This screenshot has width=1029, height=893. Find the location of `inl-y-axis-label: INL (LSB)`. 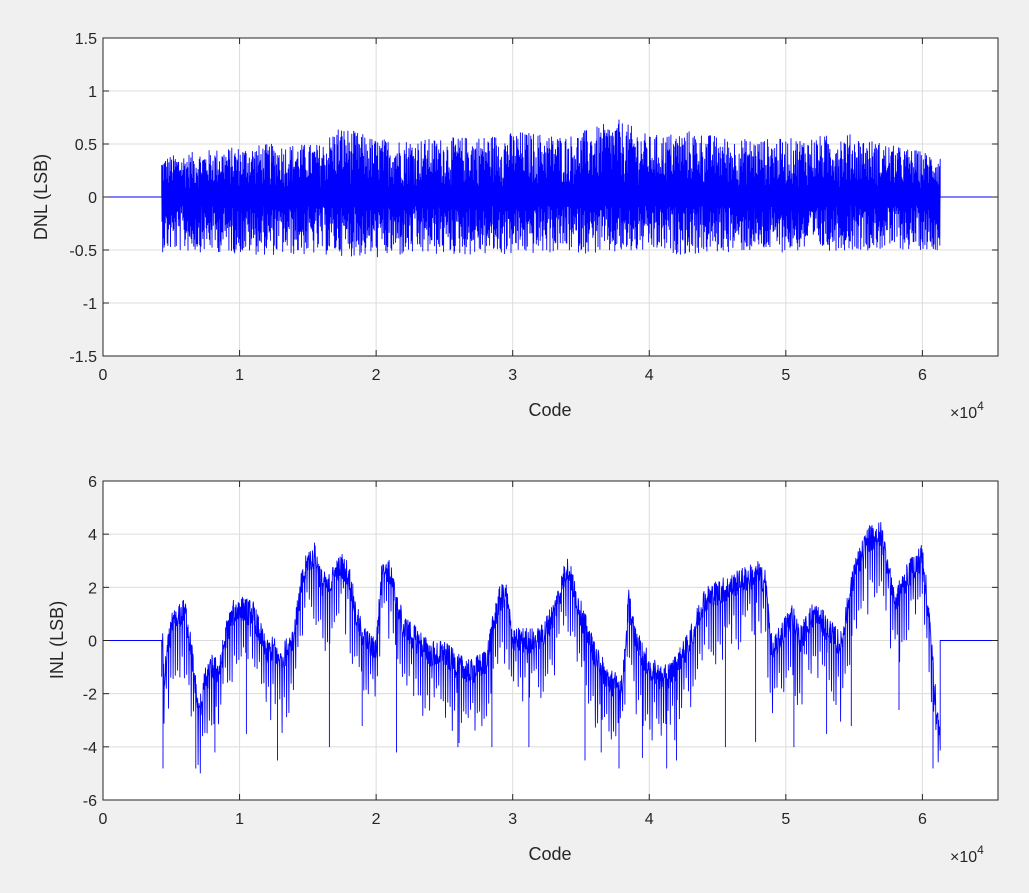

inl-y-axis-label: INL (LSB) is located at coordinates (57, 640).